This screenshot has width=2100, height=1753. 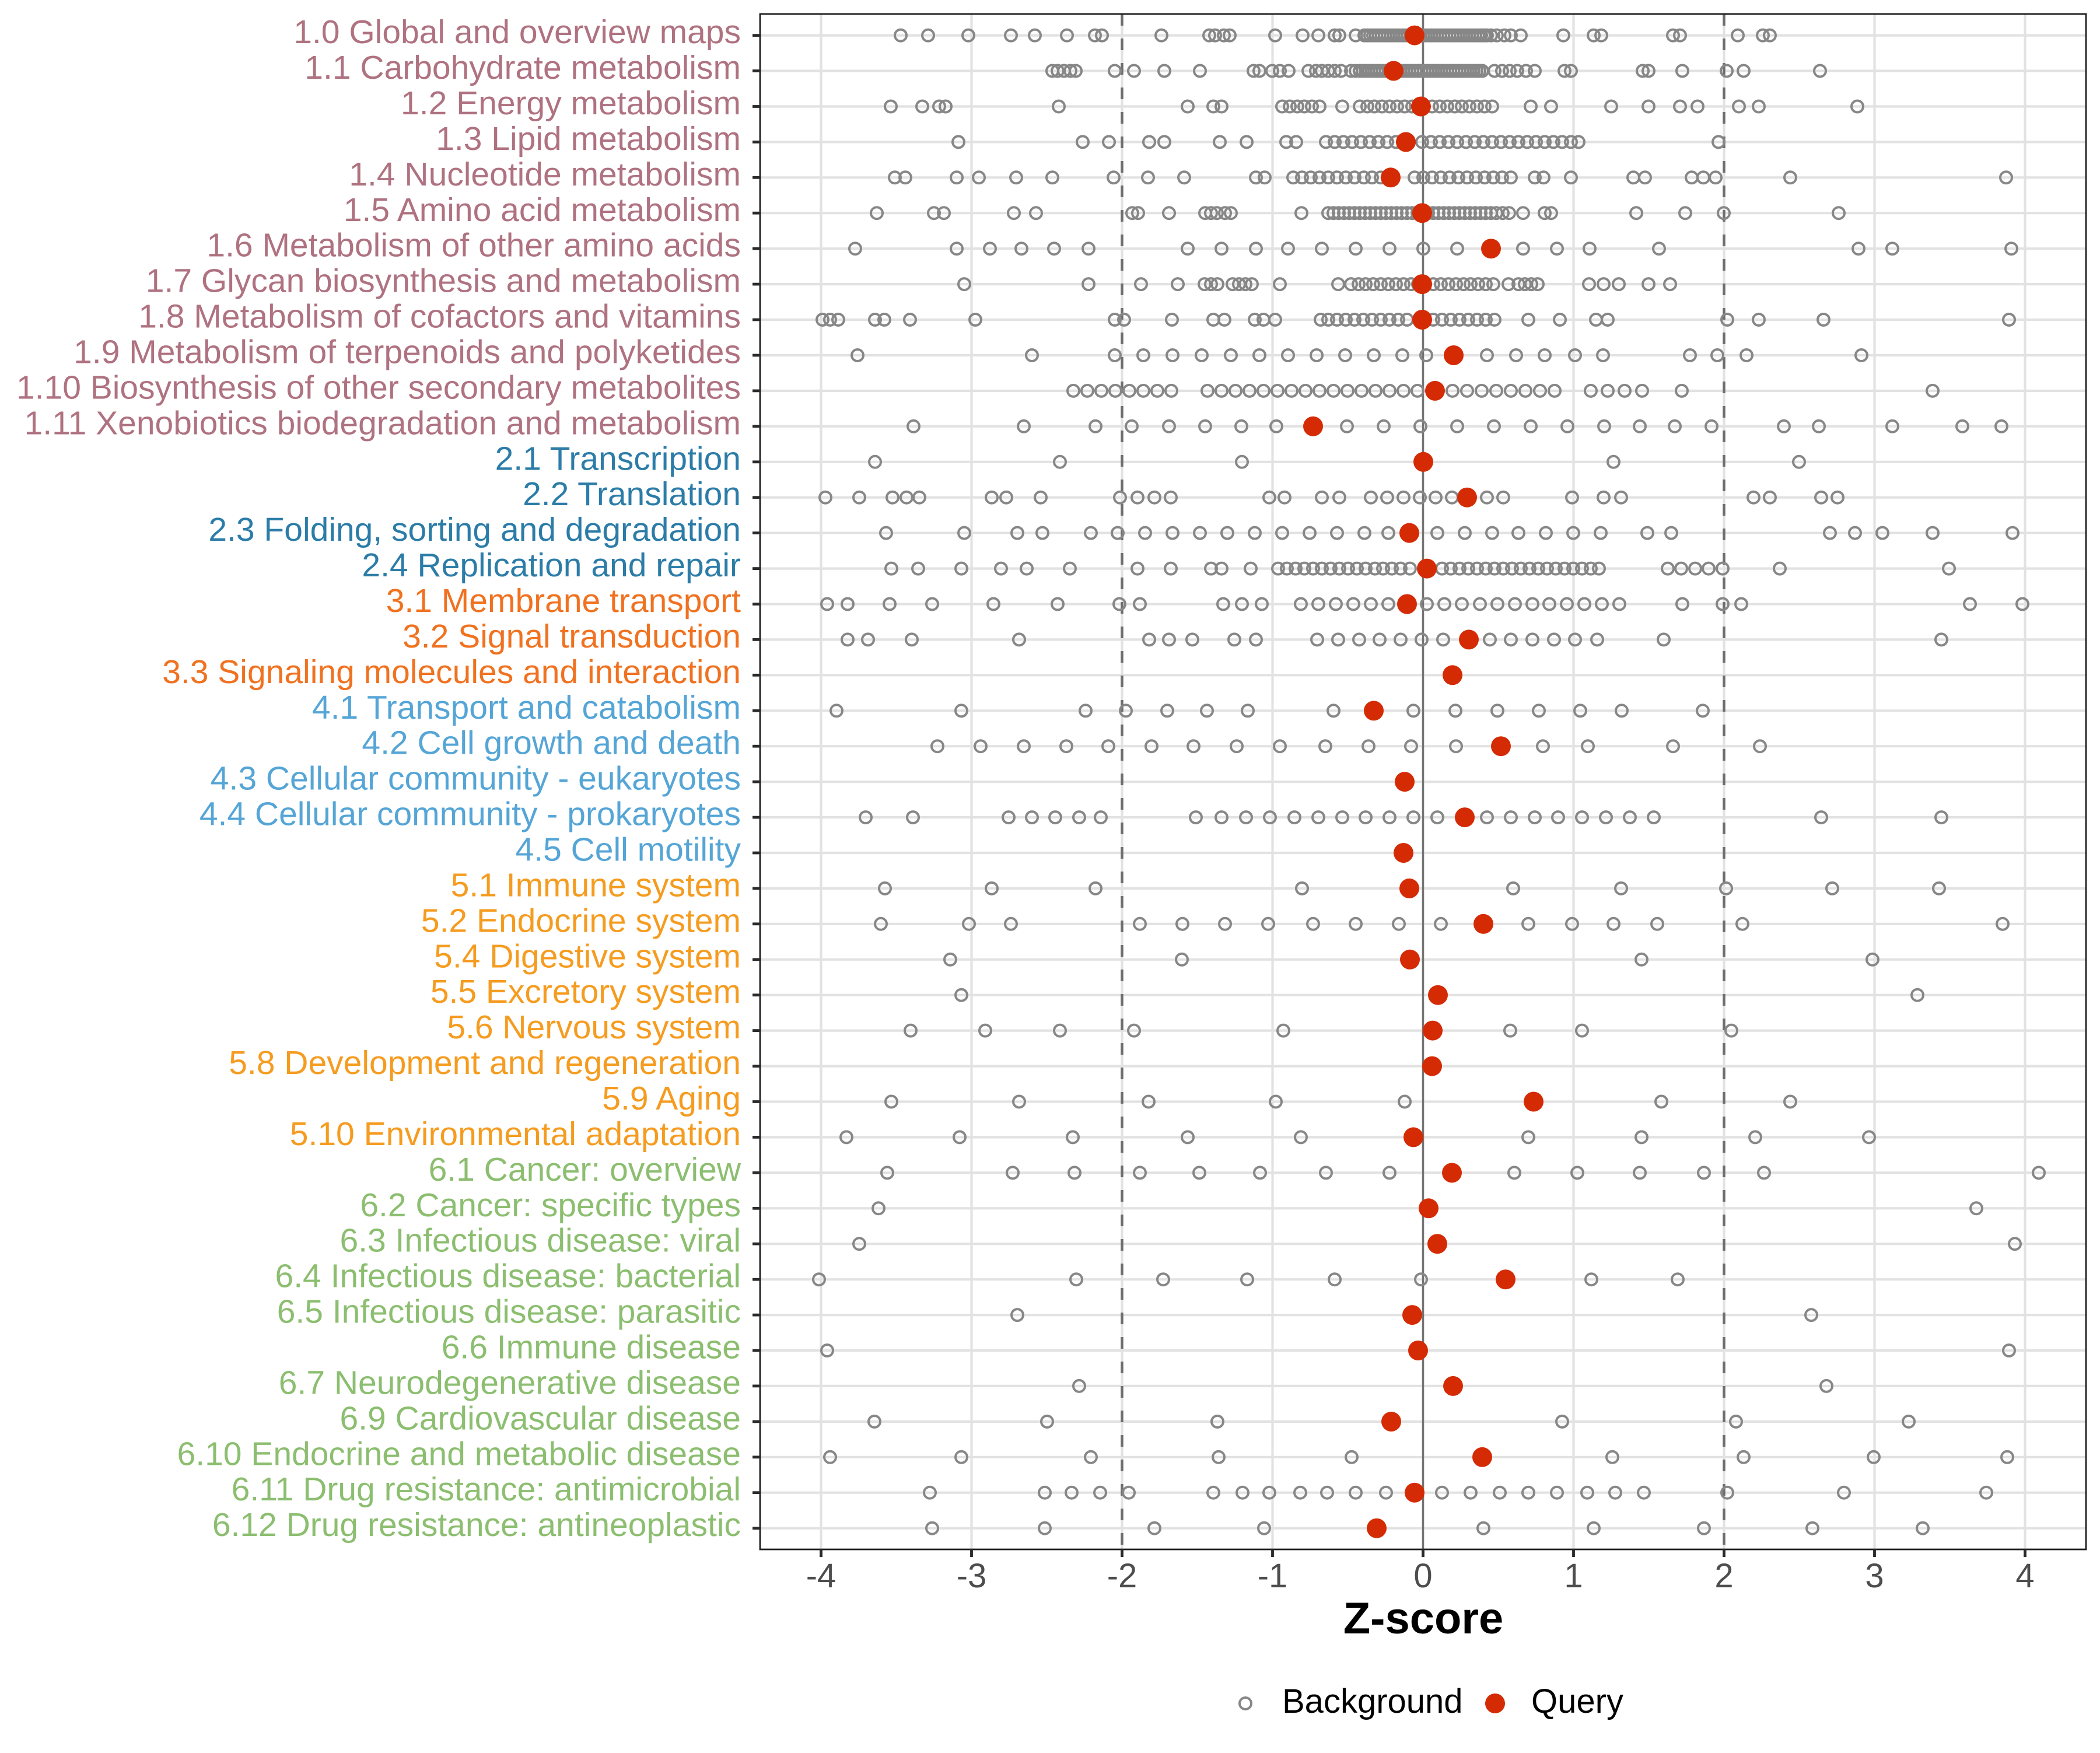 What do you see at coordinates (487, 1489) in the screenshot?
I see `svg-text:6.11 Drug resistance: antimicr: 6.11 Drug resistance: antimicrobial` at bounding box center [487, 1489].